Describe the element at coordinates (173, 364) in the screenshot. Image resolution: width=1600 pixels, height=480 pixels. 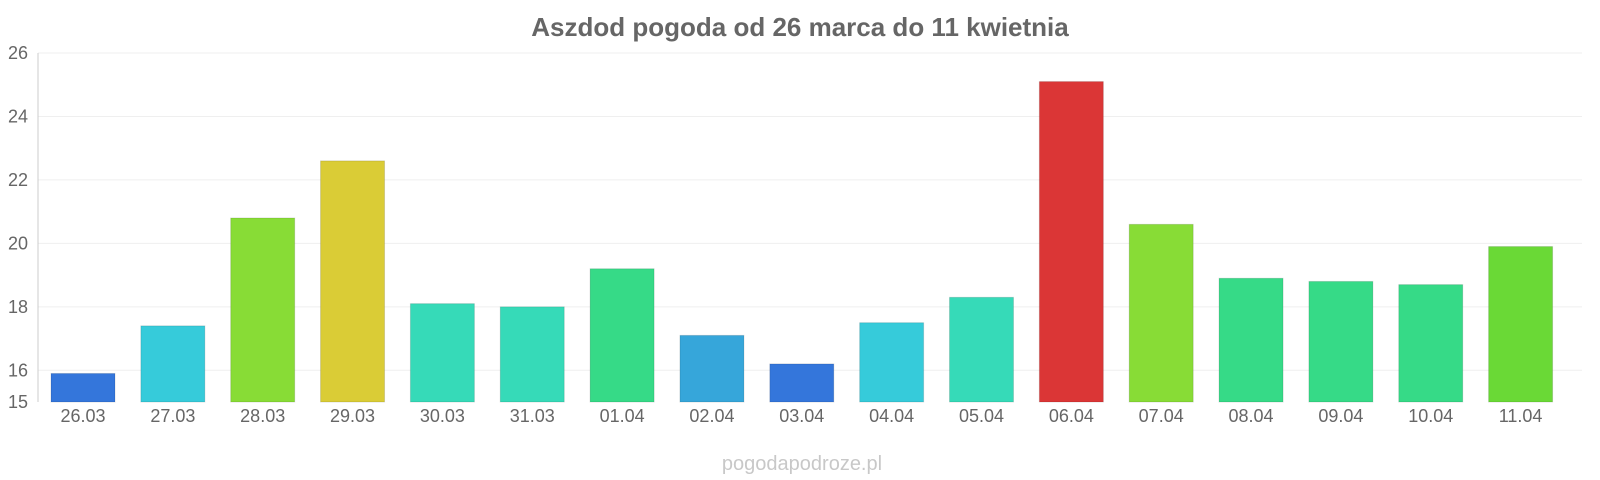
I see `bar-27.03` at that location.